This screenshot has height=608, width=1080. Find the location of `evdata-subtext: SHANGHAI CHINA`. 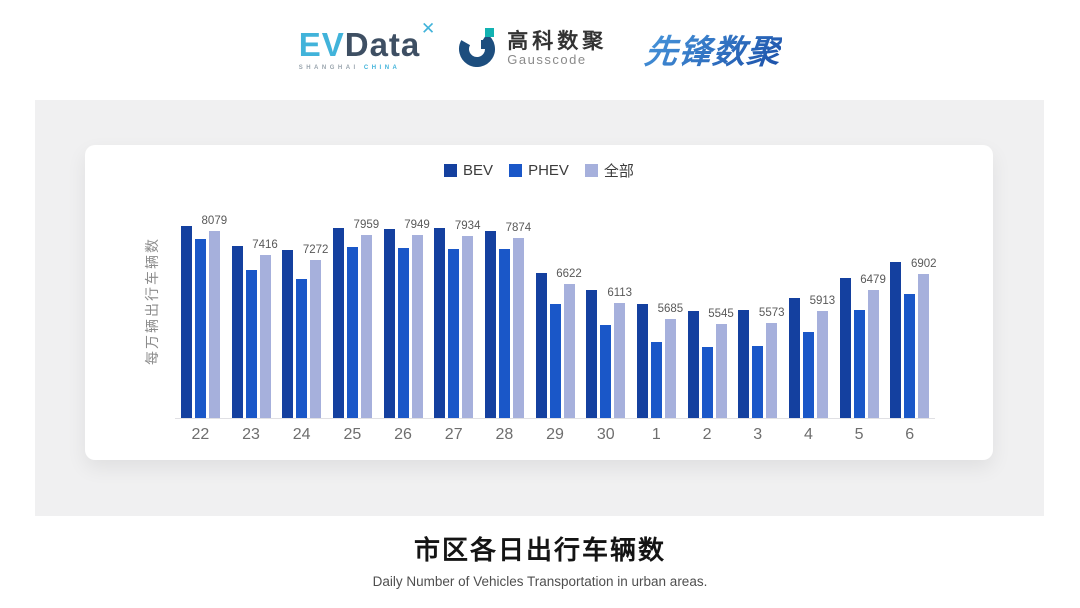

evdata-subtext: SHANGHAI CHINA is located at coordinates (349, 67).